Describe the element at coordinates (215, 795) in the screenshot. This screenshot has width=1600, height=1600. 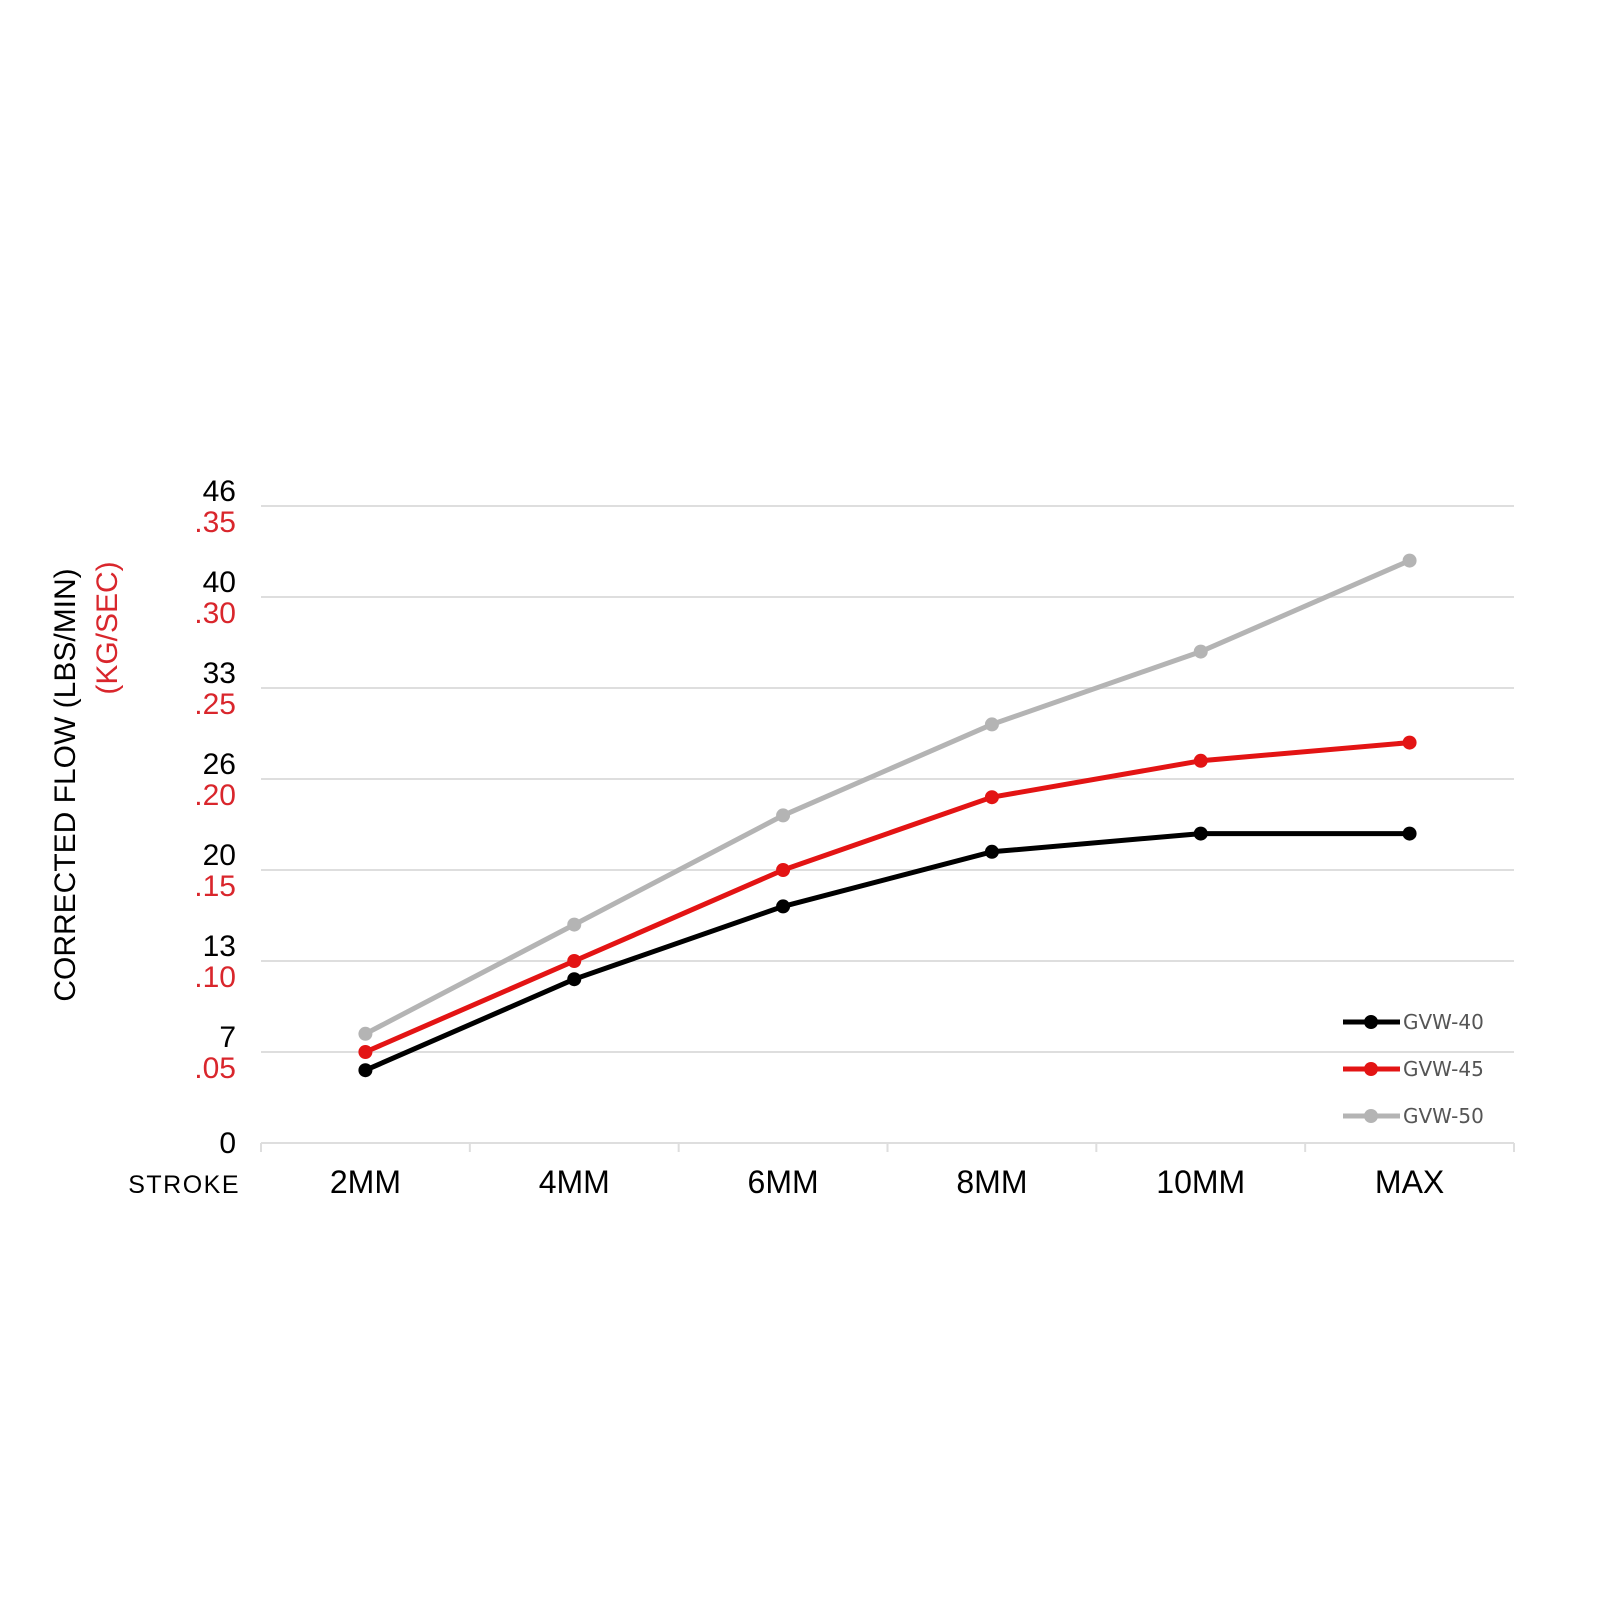
I see `y-tick-secondary: .20` at that location.